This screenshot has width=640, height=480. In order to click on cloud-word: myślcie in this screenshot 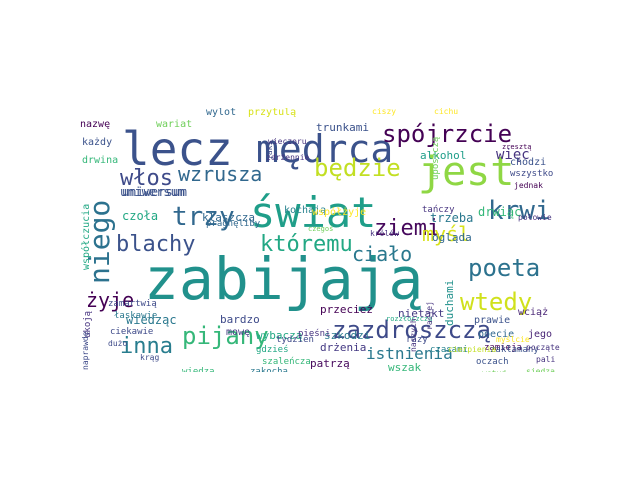, I will do `click(513, 339)`.